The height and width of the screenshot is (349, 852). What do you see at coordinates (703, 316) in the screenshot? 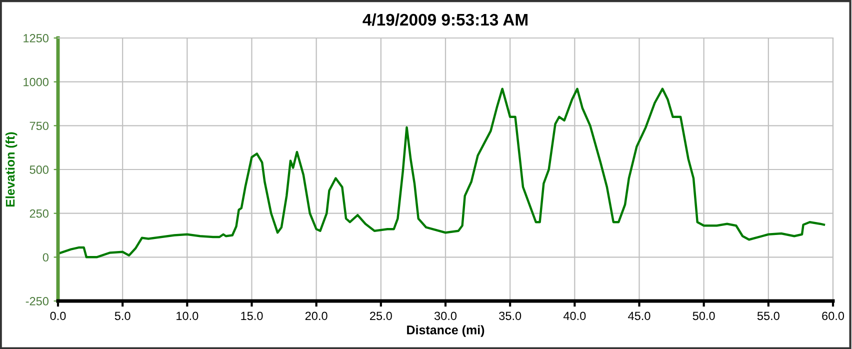
I see `x-tick-label: 50.0` at bounding box center [703, 316].